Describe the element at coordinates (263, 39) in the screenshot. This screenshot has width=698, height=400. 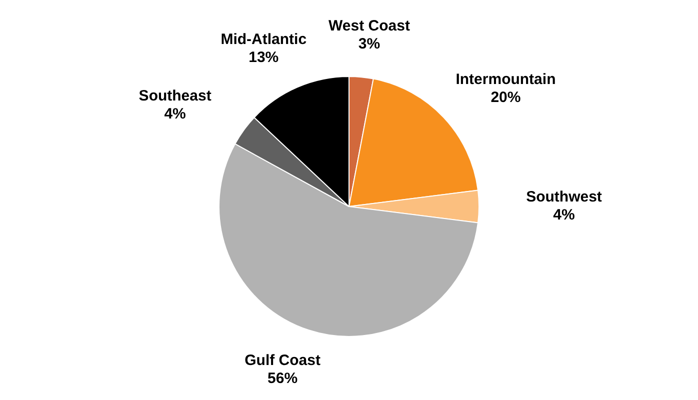
I see `slice-label: Mid-Atlantic` at that location.